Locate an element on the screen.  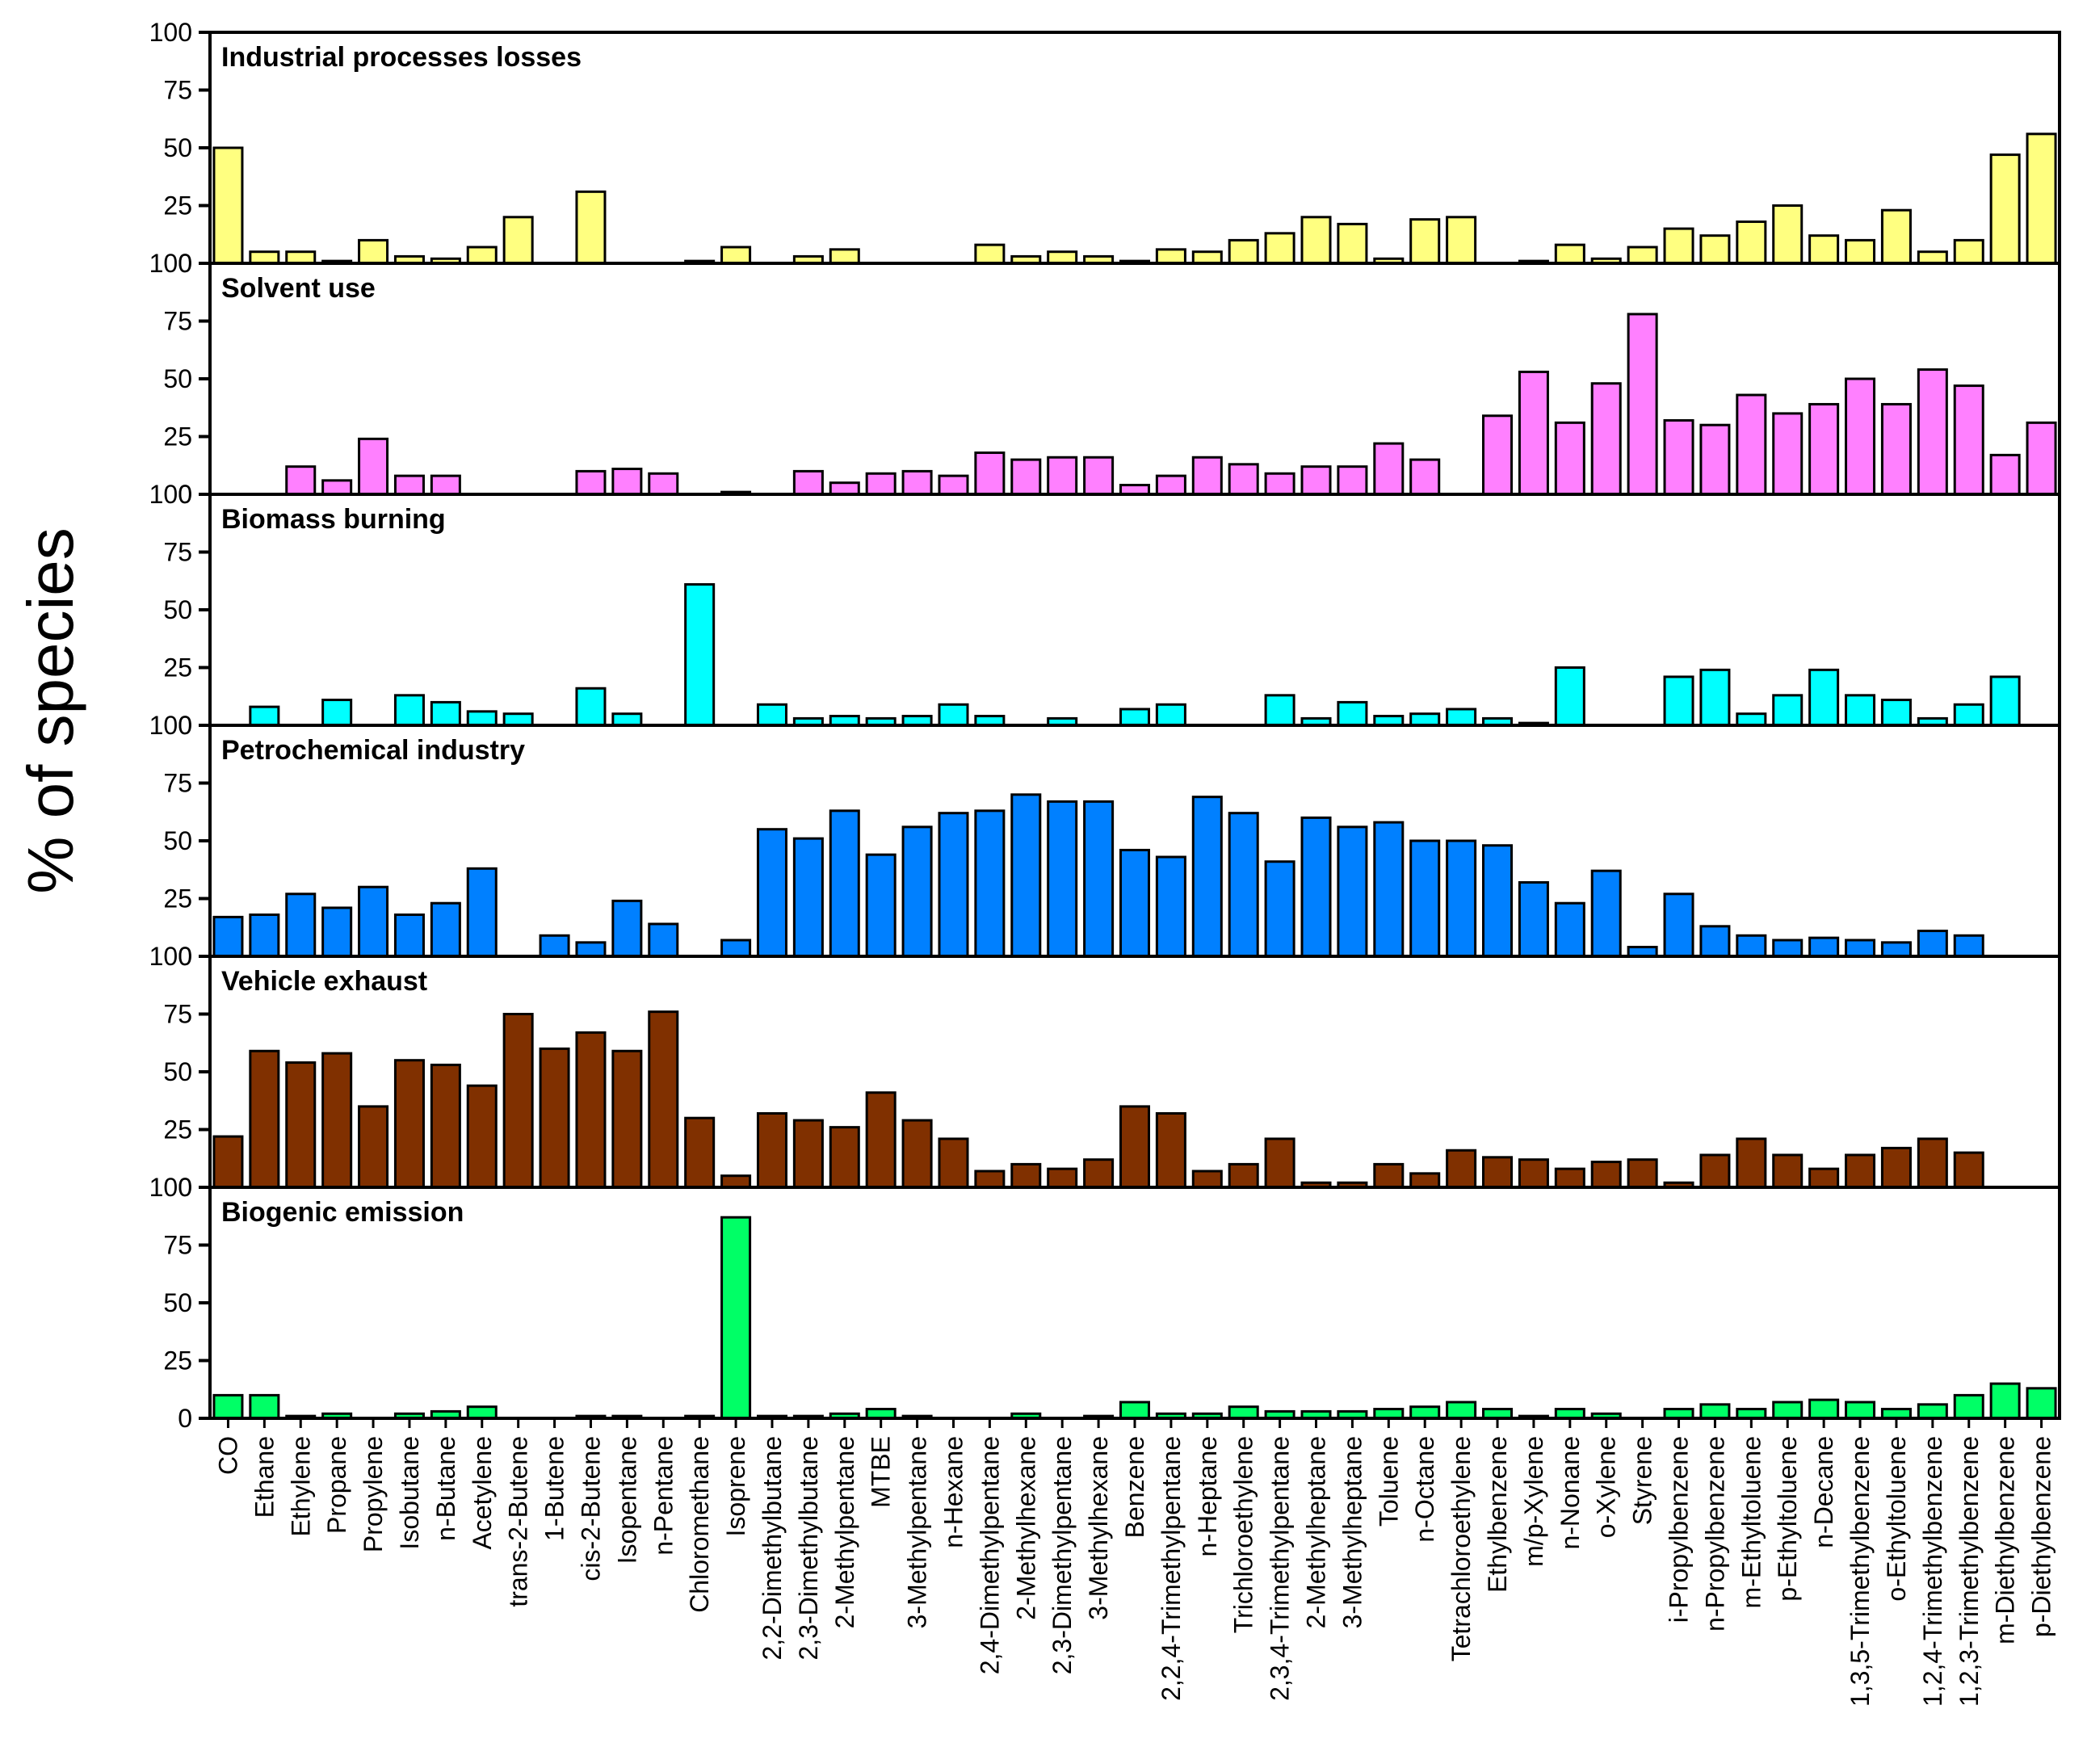
x-tick-label: n-Pentane is located at coordinates (663, 1496).